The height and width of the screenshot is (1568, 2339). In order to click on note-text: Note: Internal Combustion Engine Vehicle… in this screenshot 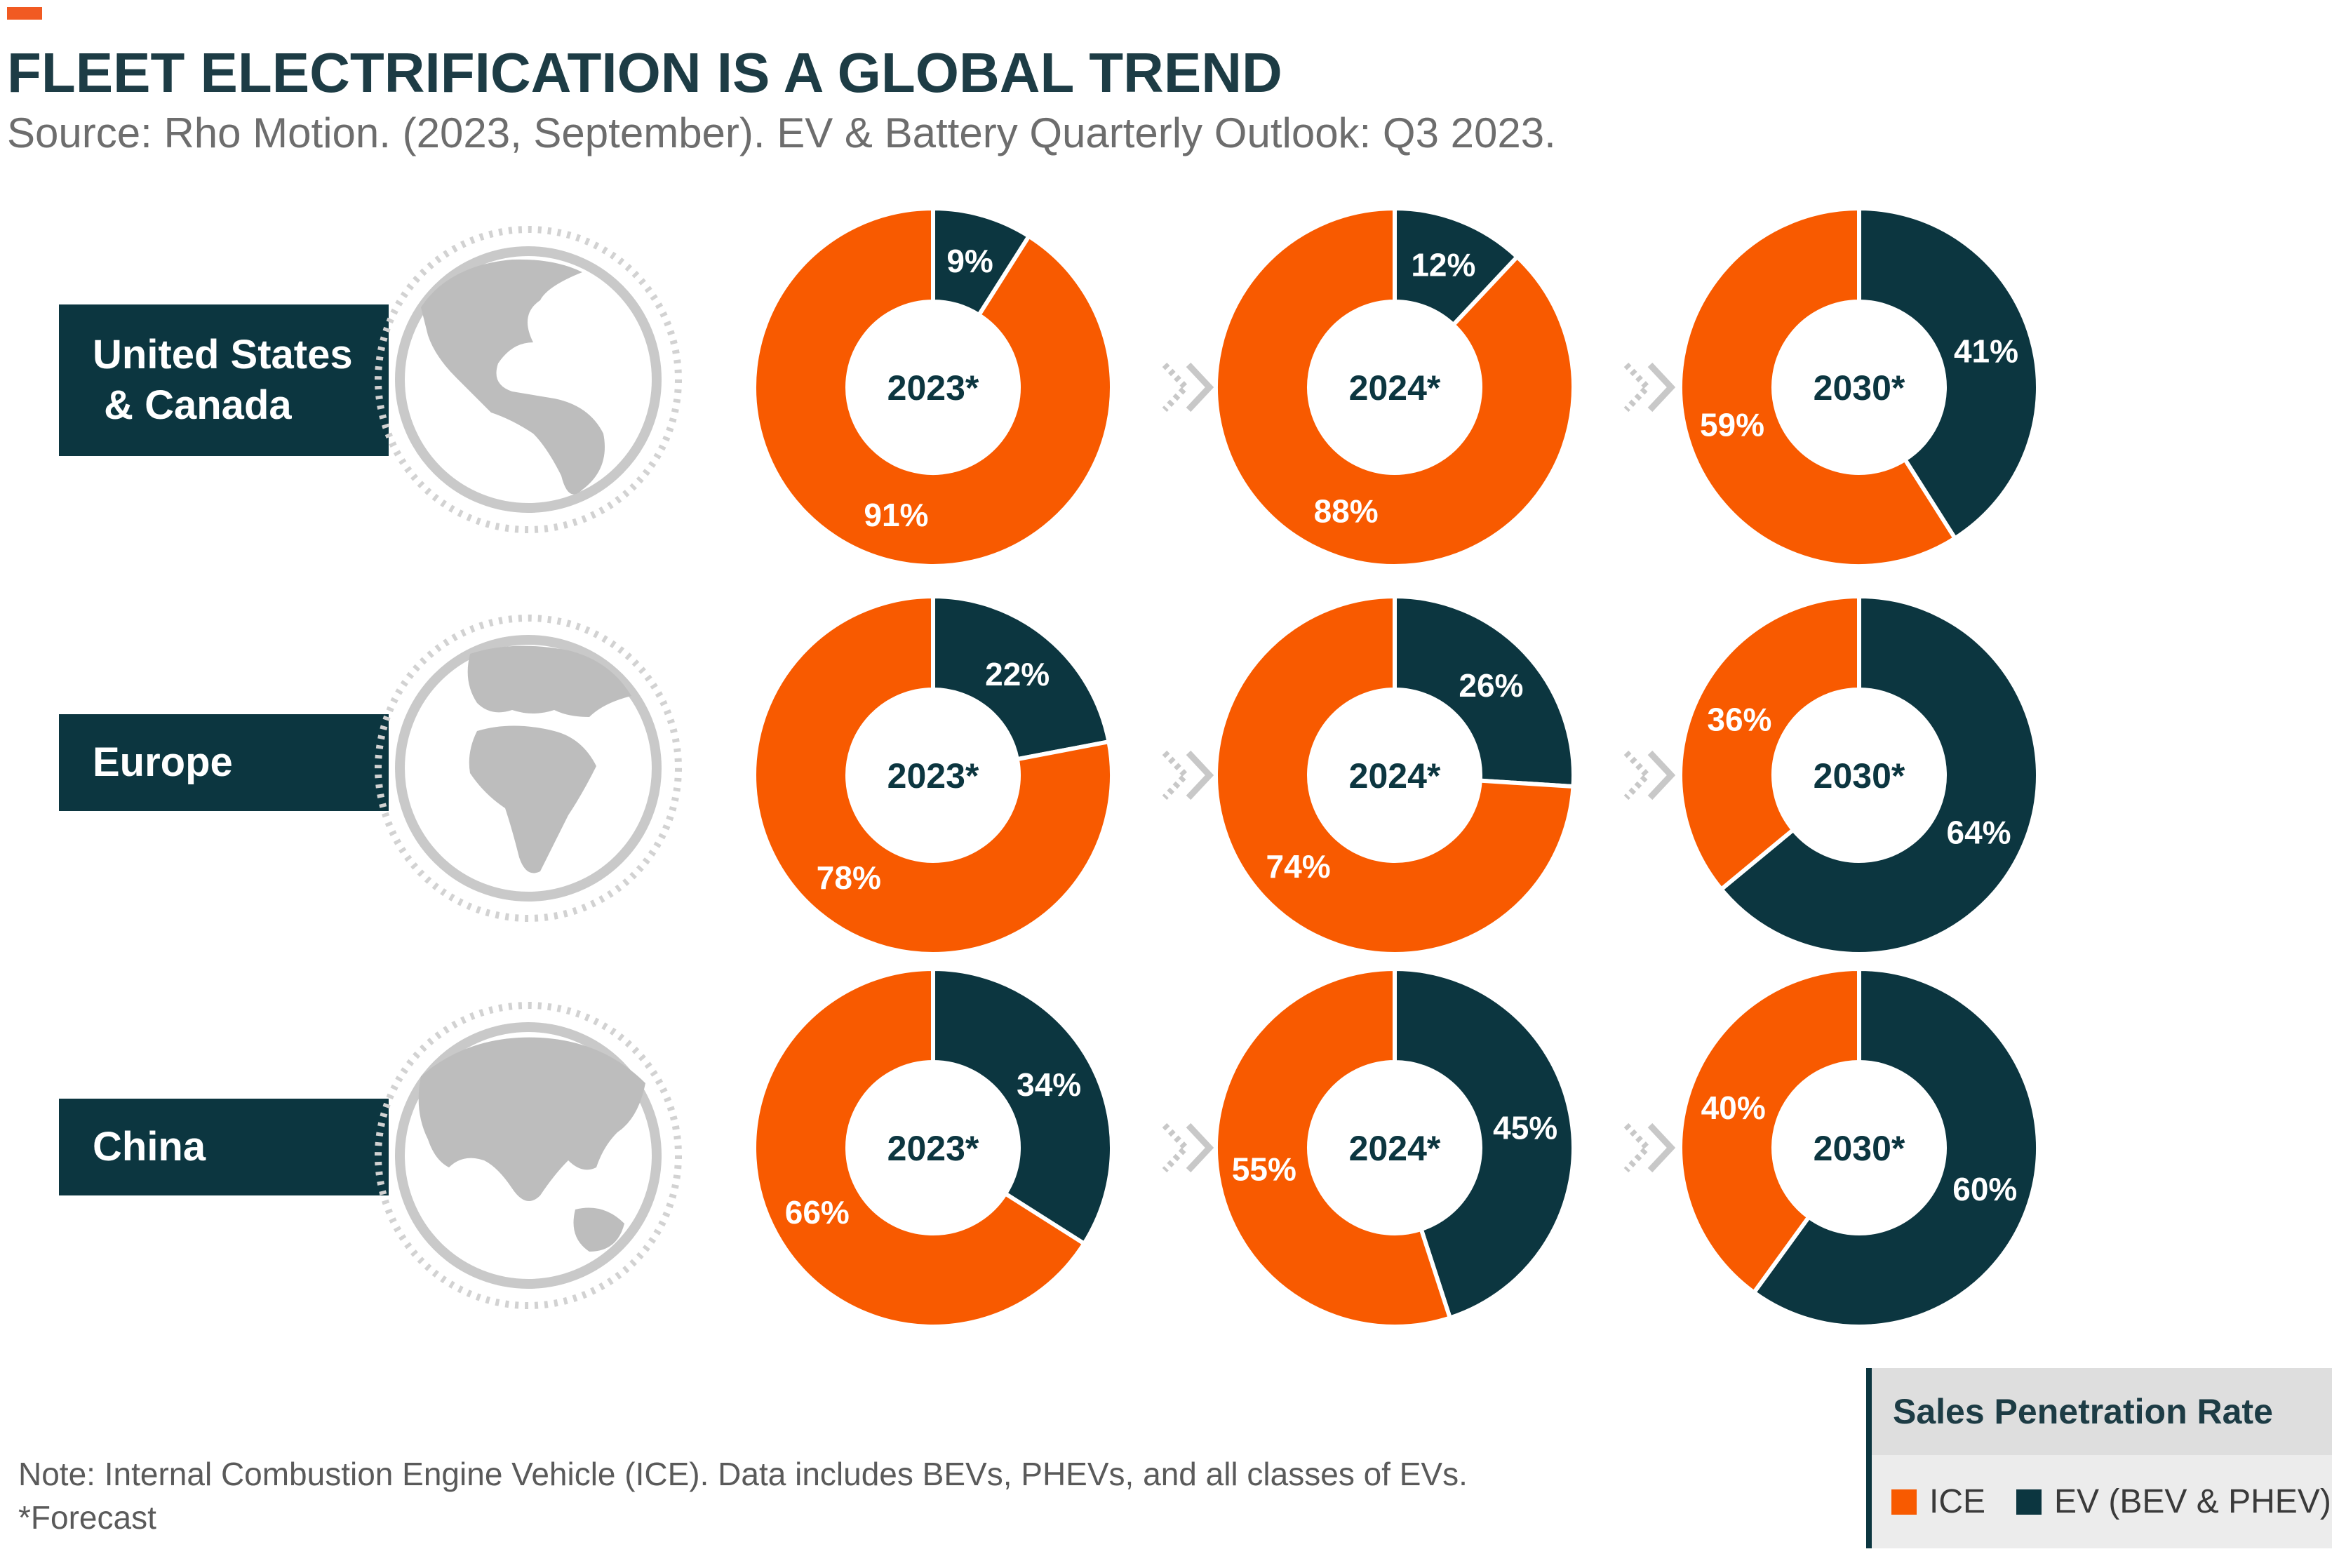, I will do `click(743, 1474)`.